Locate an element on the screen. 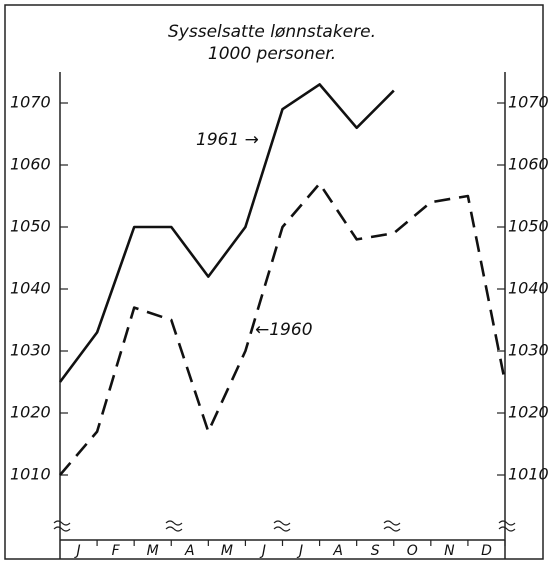 The height and width of the screenshot is (568, 548). chart-title: Sysselsatte lønnstakere. is located at coordinates (272, 32).